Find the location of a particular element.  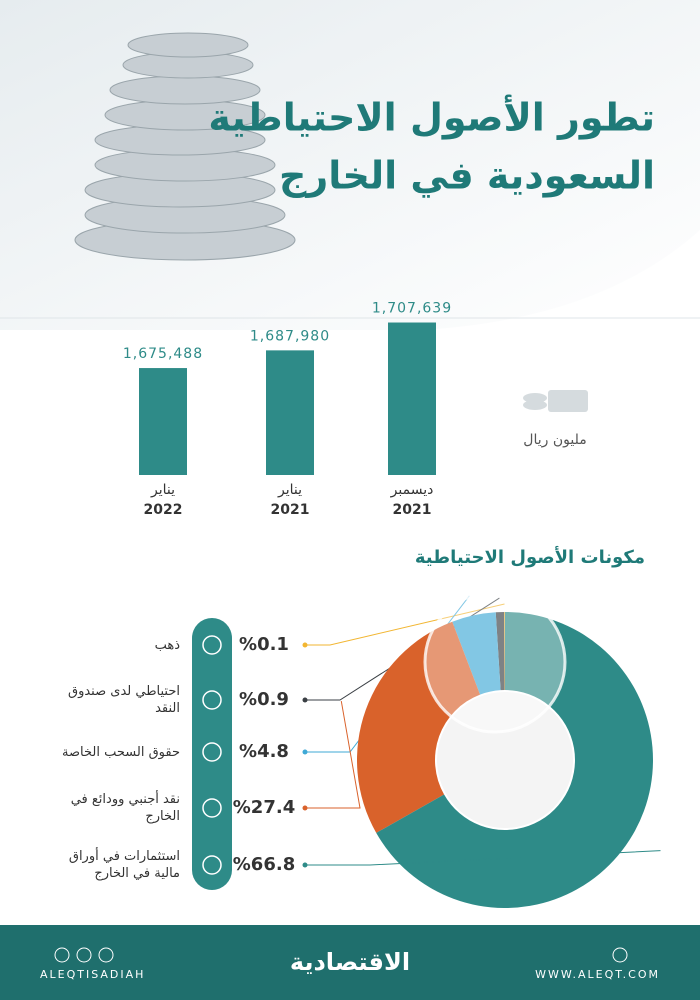

lens is located at coordinates (495, 662).